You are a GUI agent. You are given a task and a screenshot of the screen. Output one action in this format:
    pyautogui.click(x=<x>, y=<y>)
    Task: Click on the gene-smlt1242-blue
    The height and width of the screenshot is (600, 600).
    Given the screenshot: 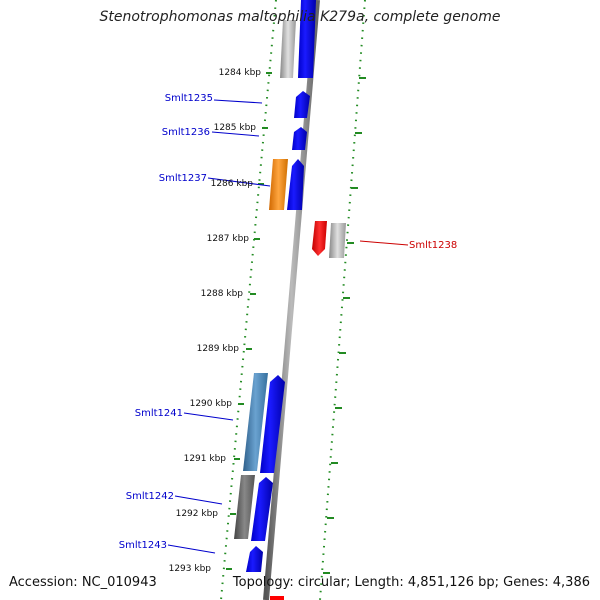 What is the action you would take?
    pyautogui.click(x=262, y=509)
    